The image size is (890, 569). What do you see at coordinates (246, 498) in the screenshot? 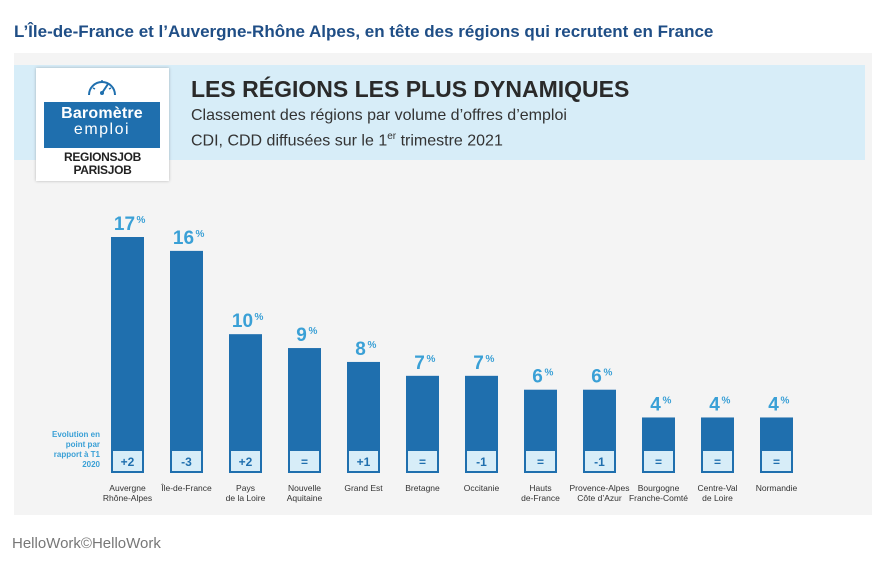
I see `category-label: de la Loire` at bounding box center [246, 498].